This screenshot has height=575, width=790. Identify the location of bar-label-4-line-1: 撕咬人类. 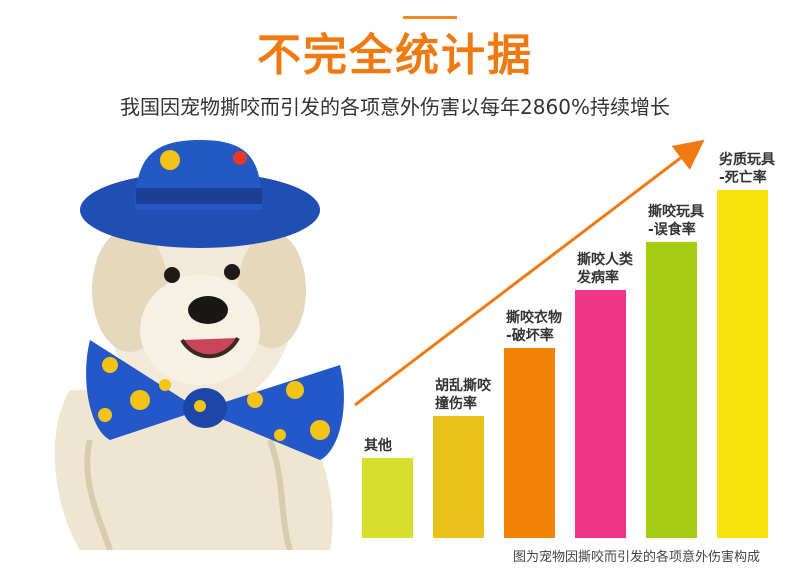
(605, 259).